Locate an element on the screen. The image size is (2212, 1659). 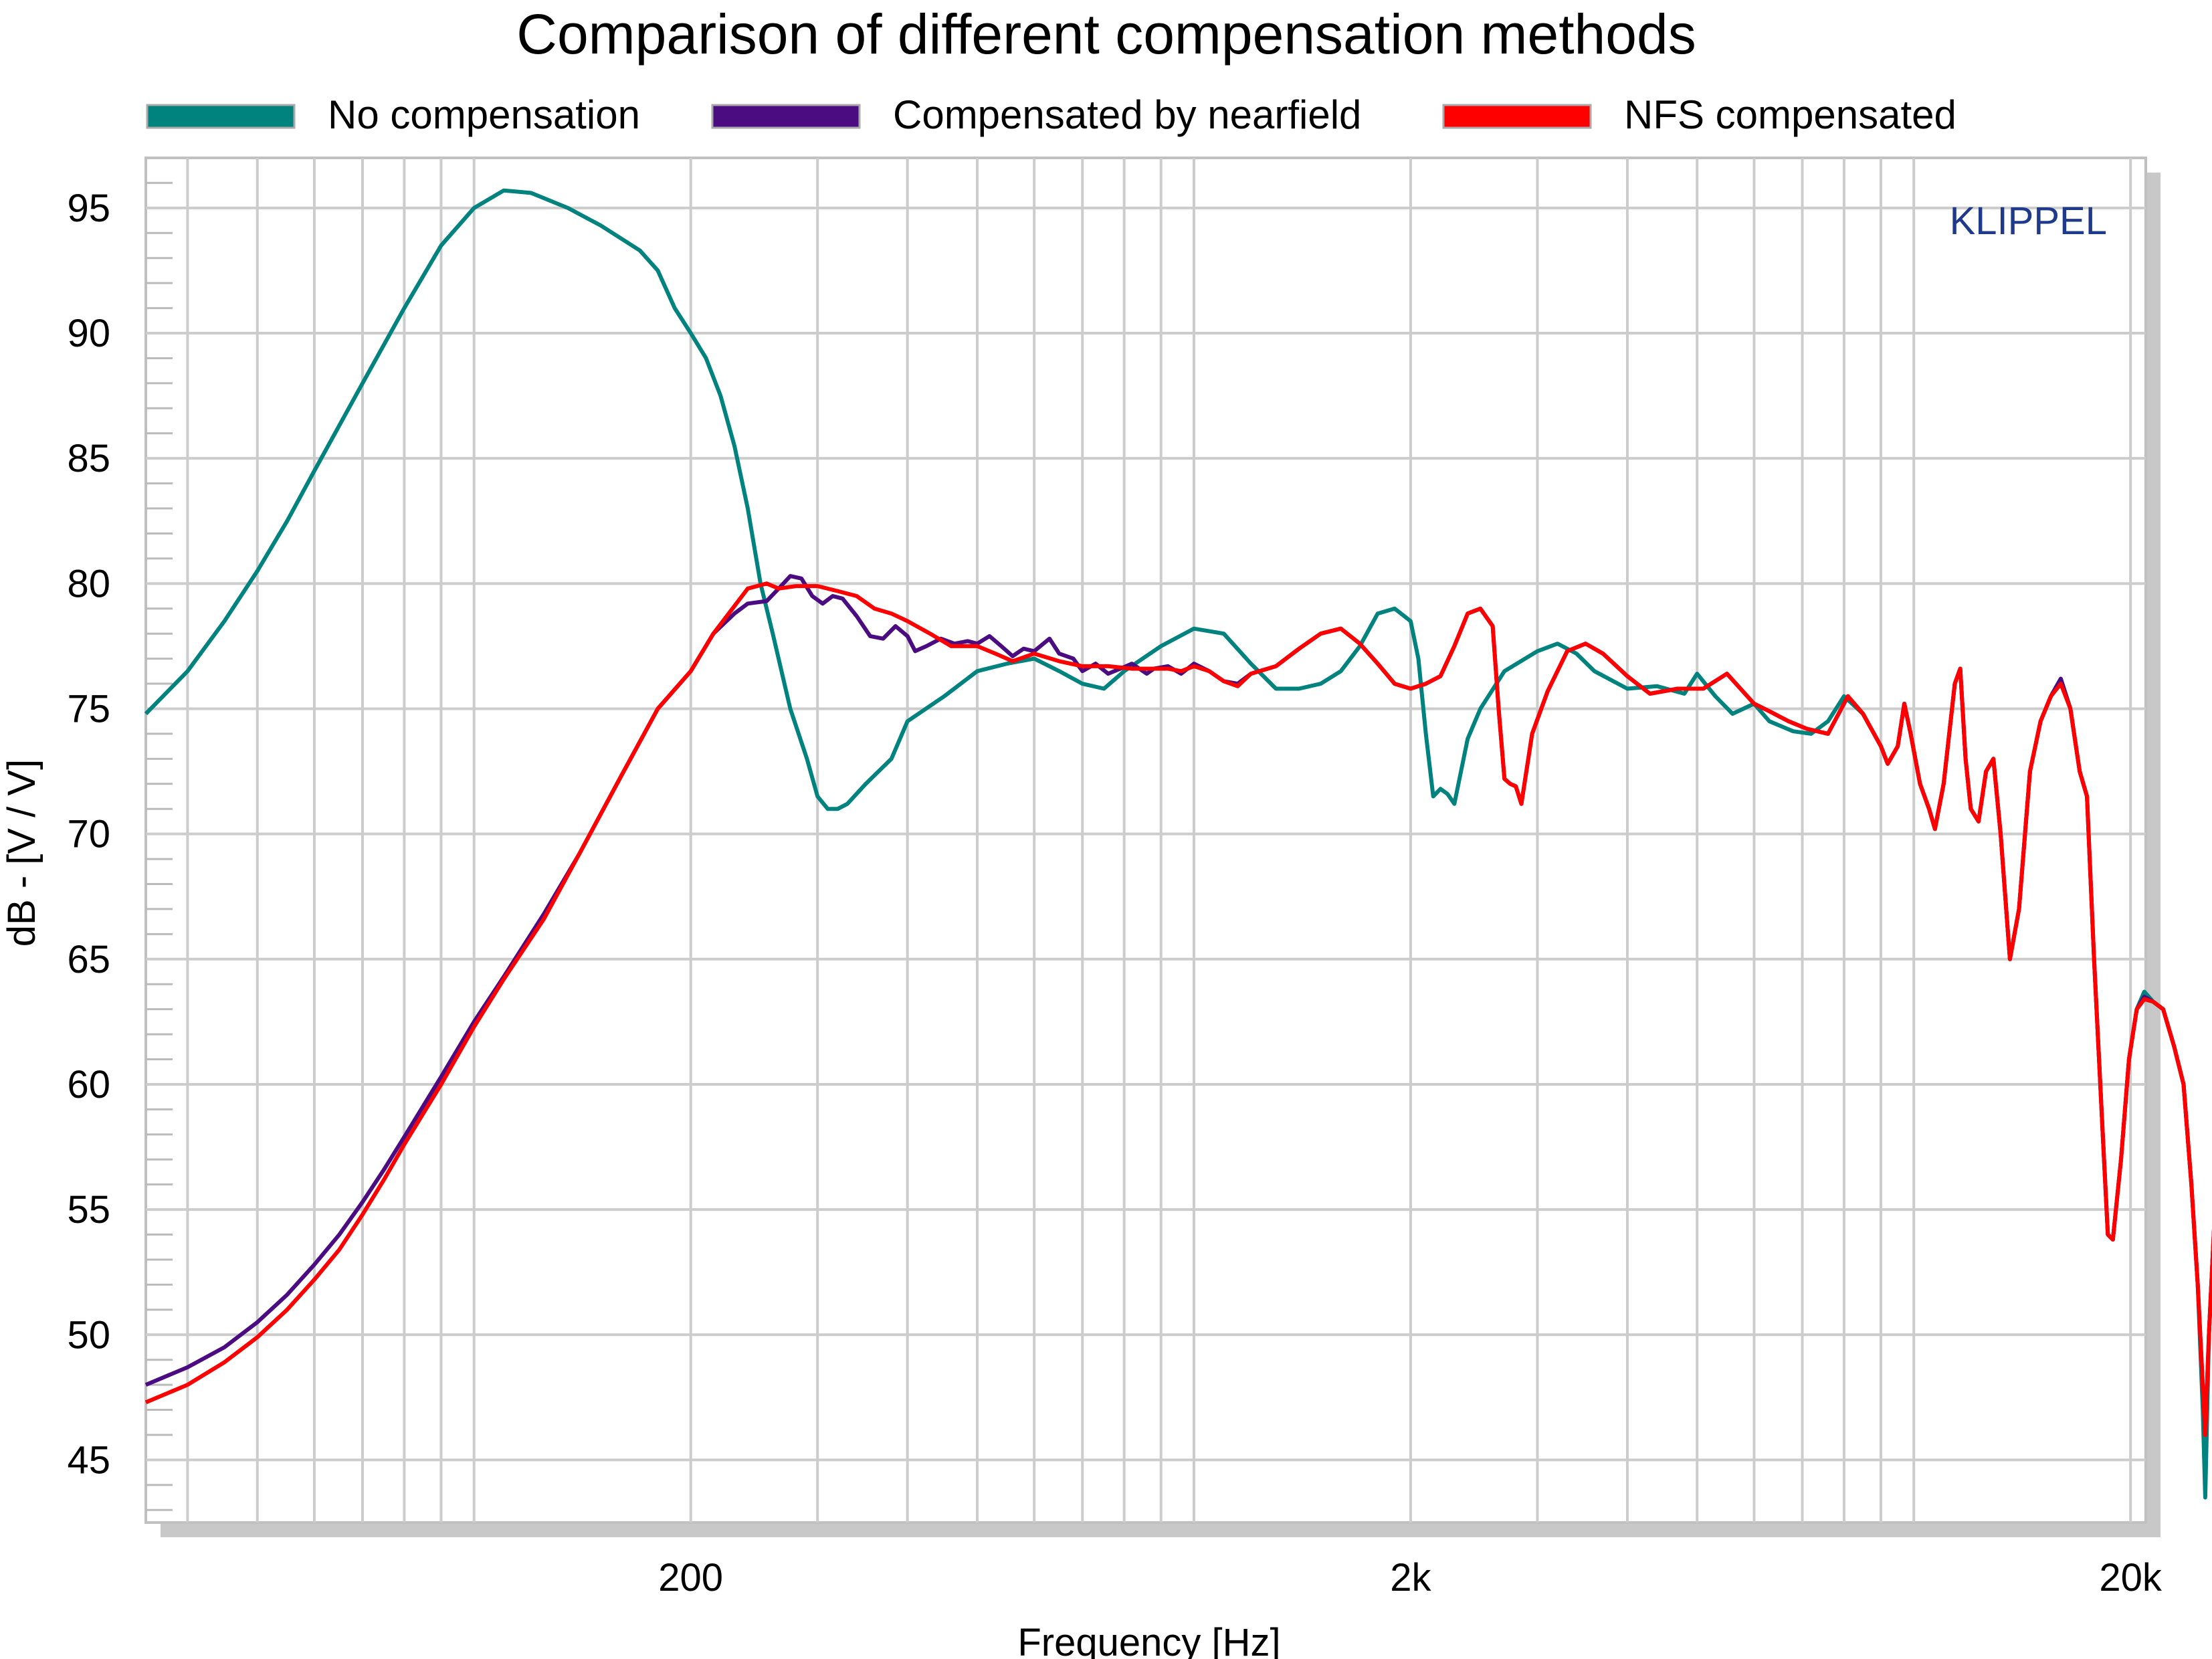
y-tick-label: 75 is located at coordinates (89, 708).